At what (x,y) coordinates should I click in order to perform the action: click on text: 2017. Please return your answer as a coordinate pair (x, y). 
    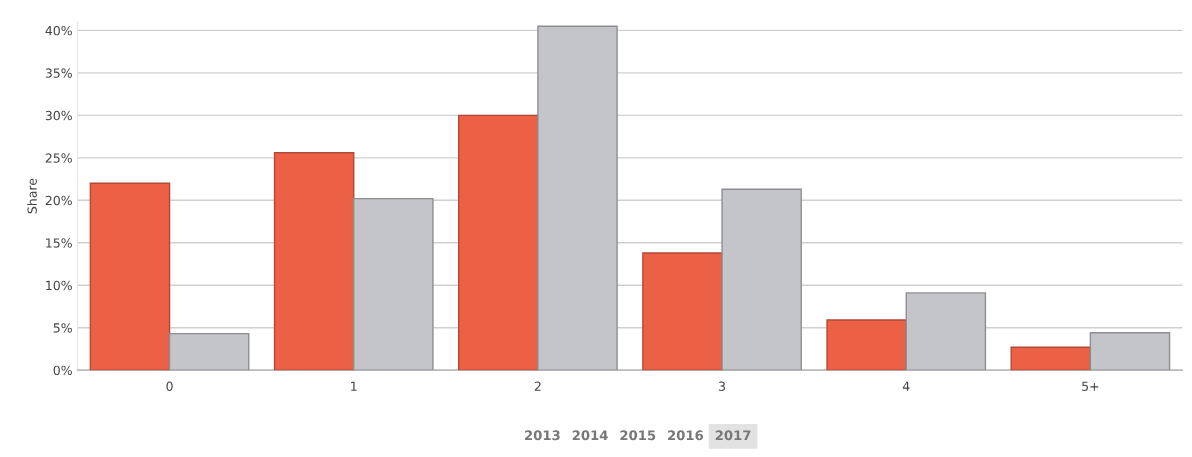
    Looking at the image, I should click on (733, 435).